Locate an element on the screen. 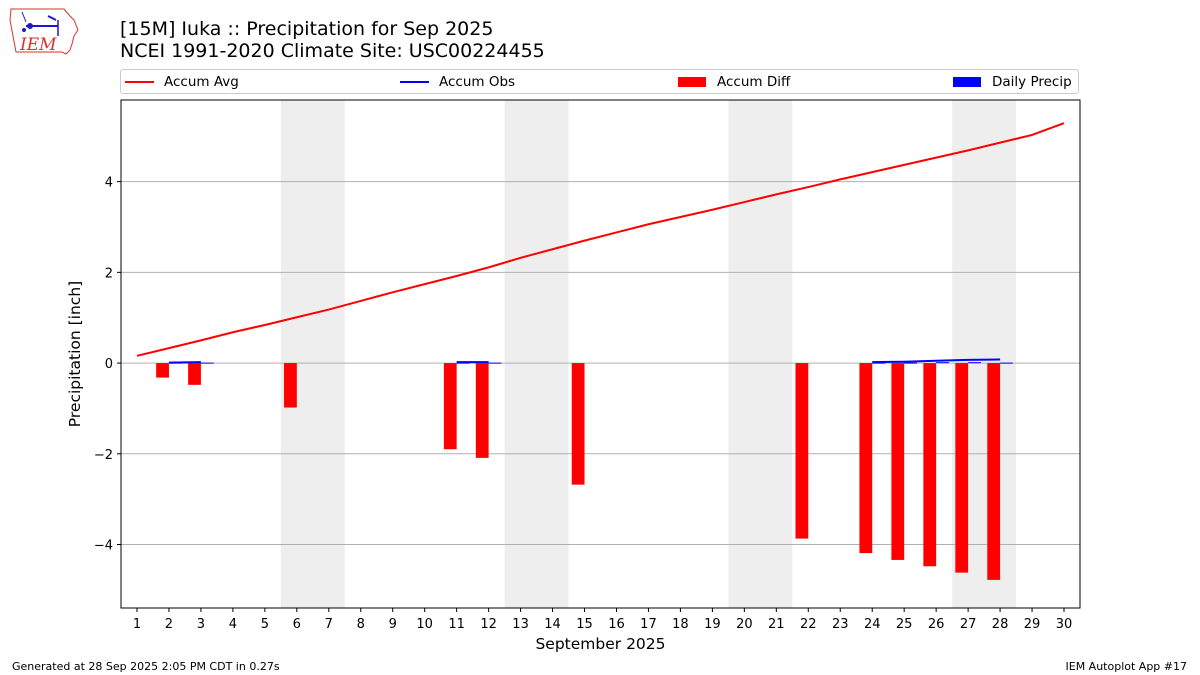  x-tick-label: 19 is located at coordinates (712, 624).